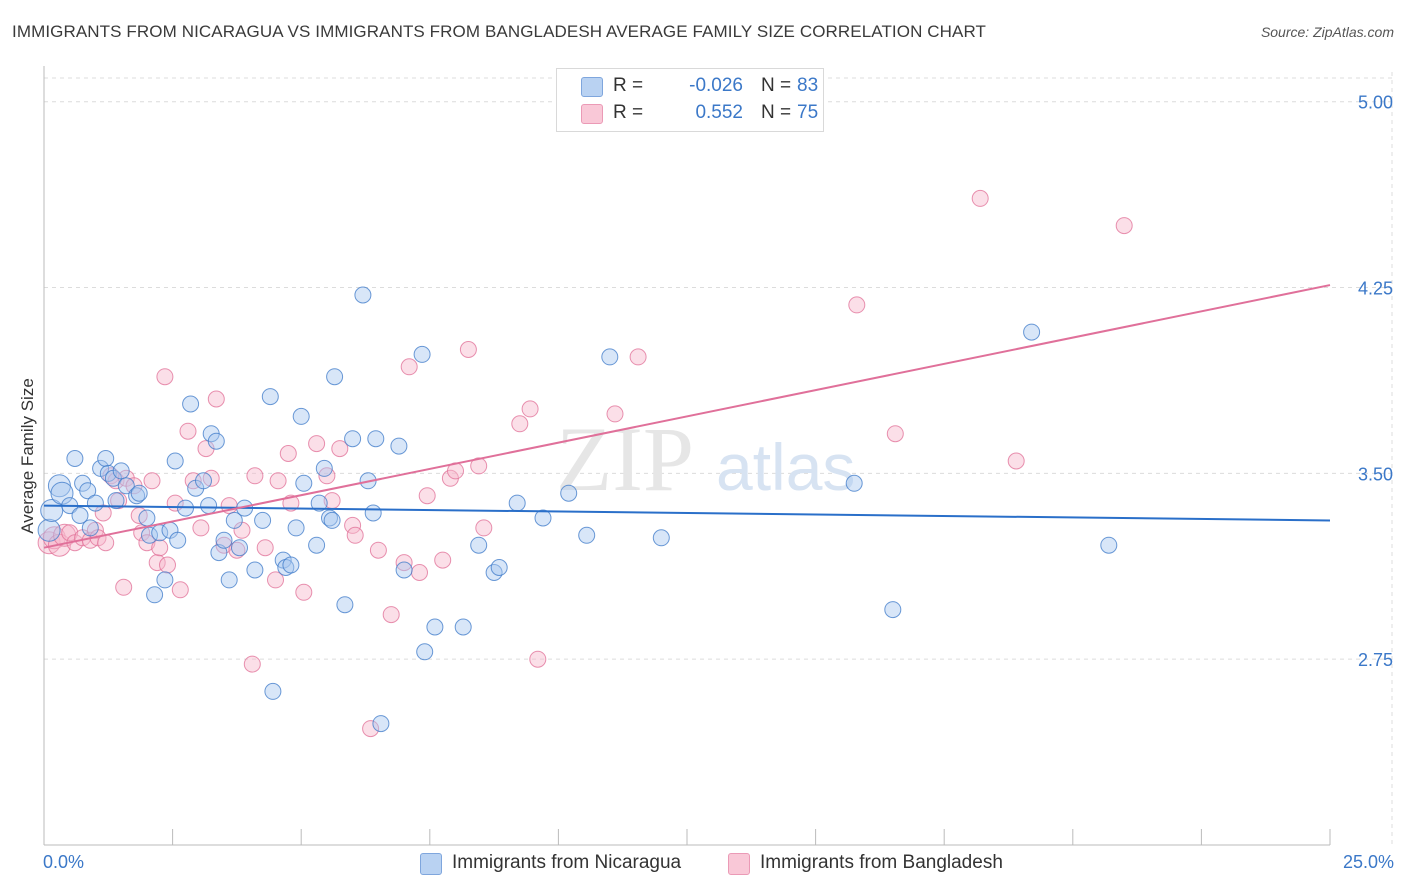 The width and height of the screenshot is (1406, 892). Describe the element at coordinates (808, 85) in the screenshot. I see `legend-n-value: 83` at that location.